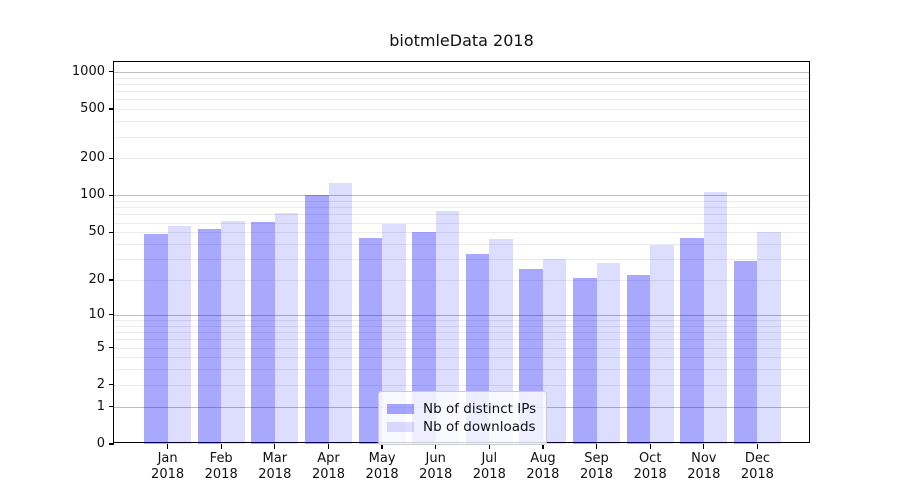 The image size is (900, 500). Describe the element at coordinates (745, 352) in the screenshot. I see `bar-nb-of-distinct-ips-dec` at that location.